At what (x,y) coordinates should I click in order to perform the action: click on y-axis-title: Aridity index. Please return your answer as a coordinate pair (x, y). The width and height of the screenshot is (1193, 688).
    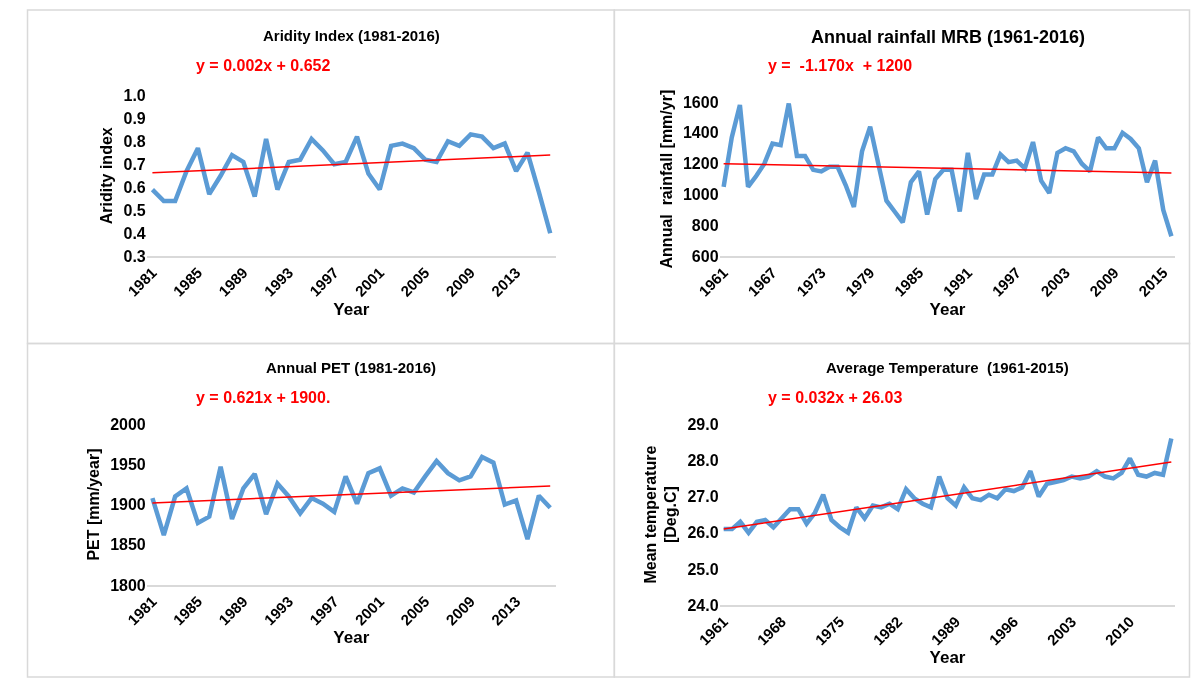
    Looking at the image, I should click on (107, 176).